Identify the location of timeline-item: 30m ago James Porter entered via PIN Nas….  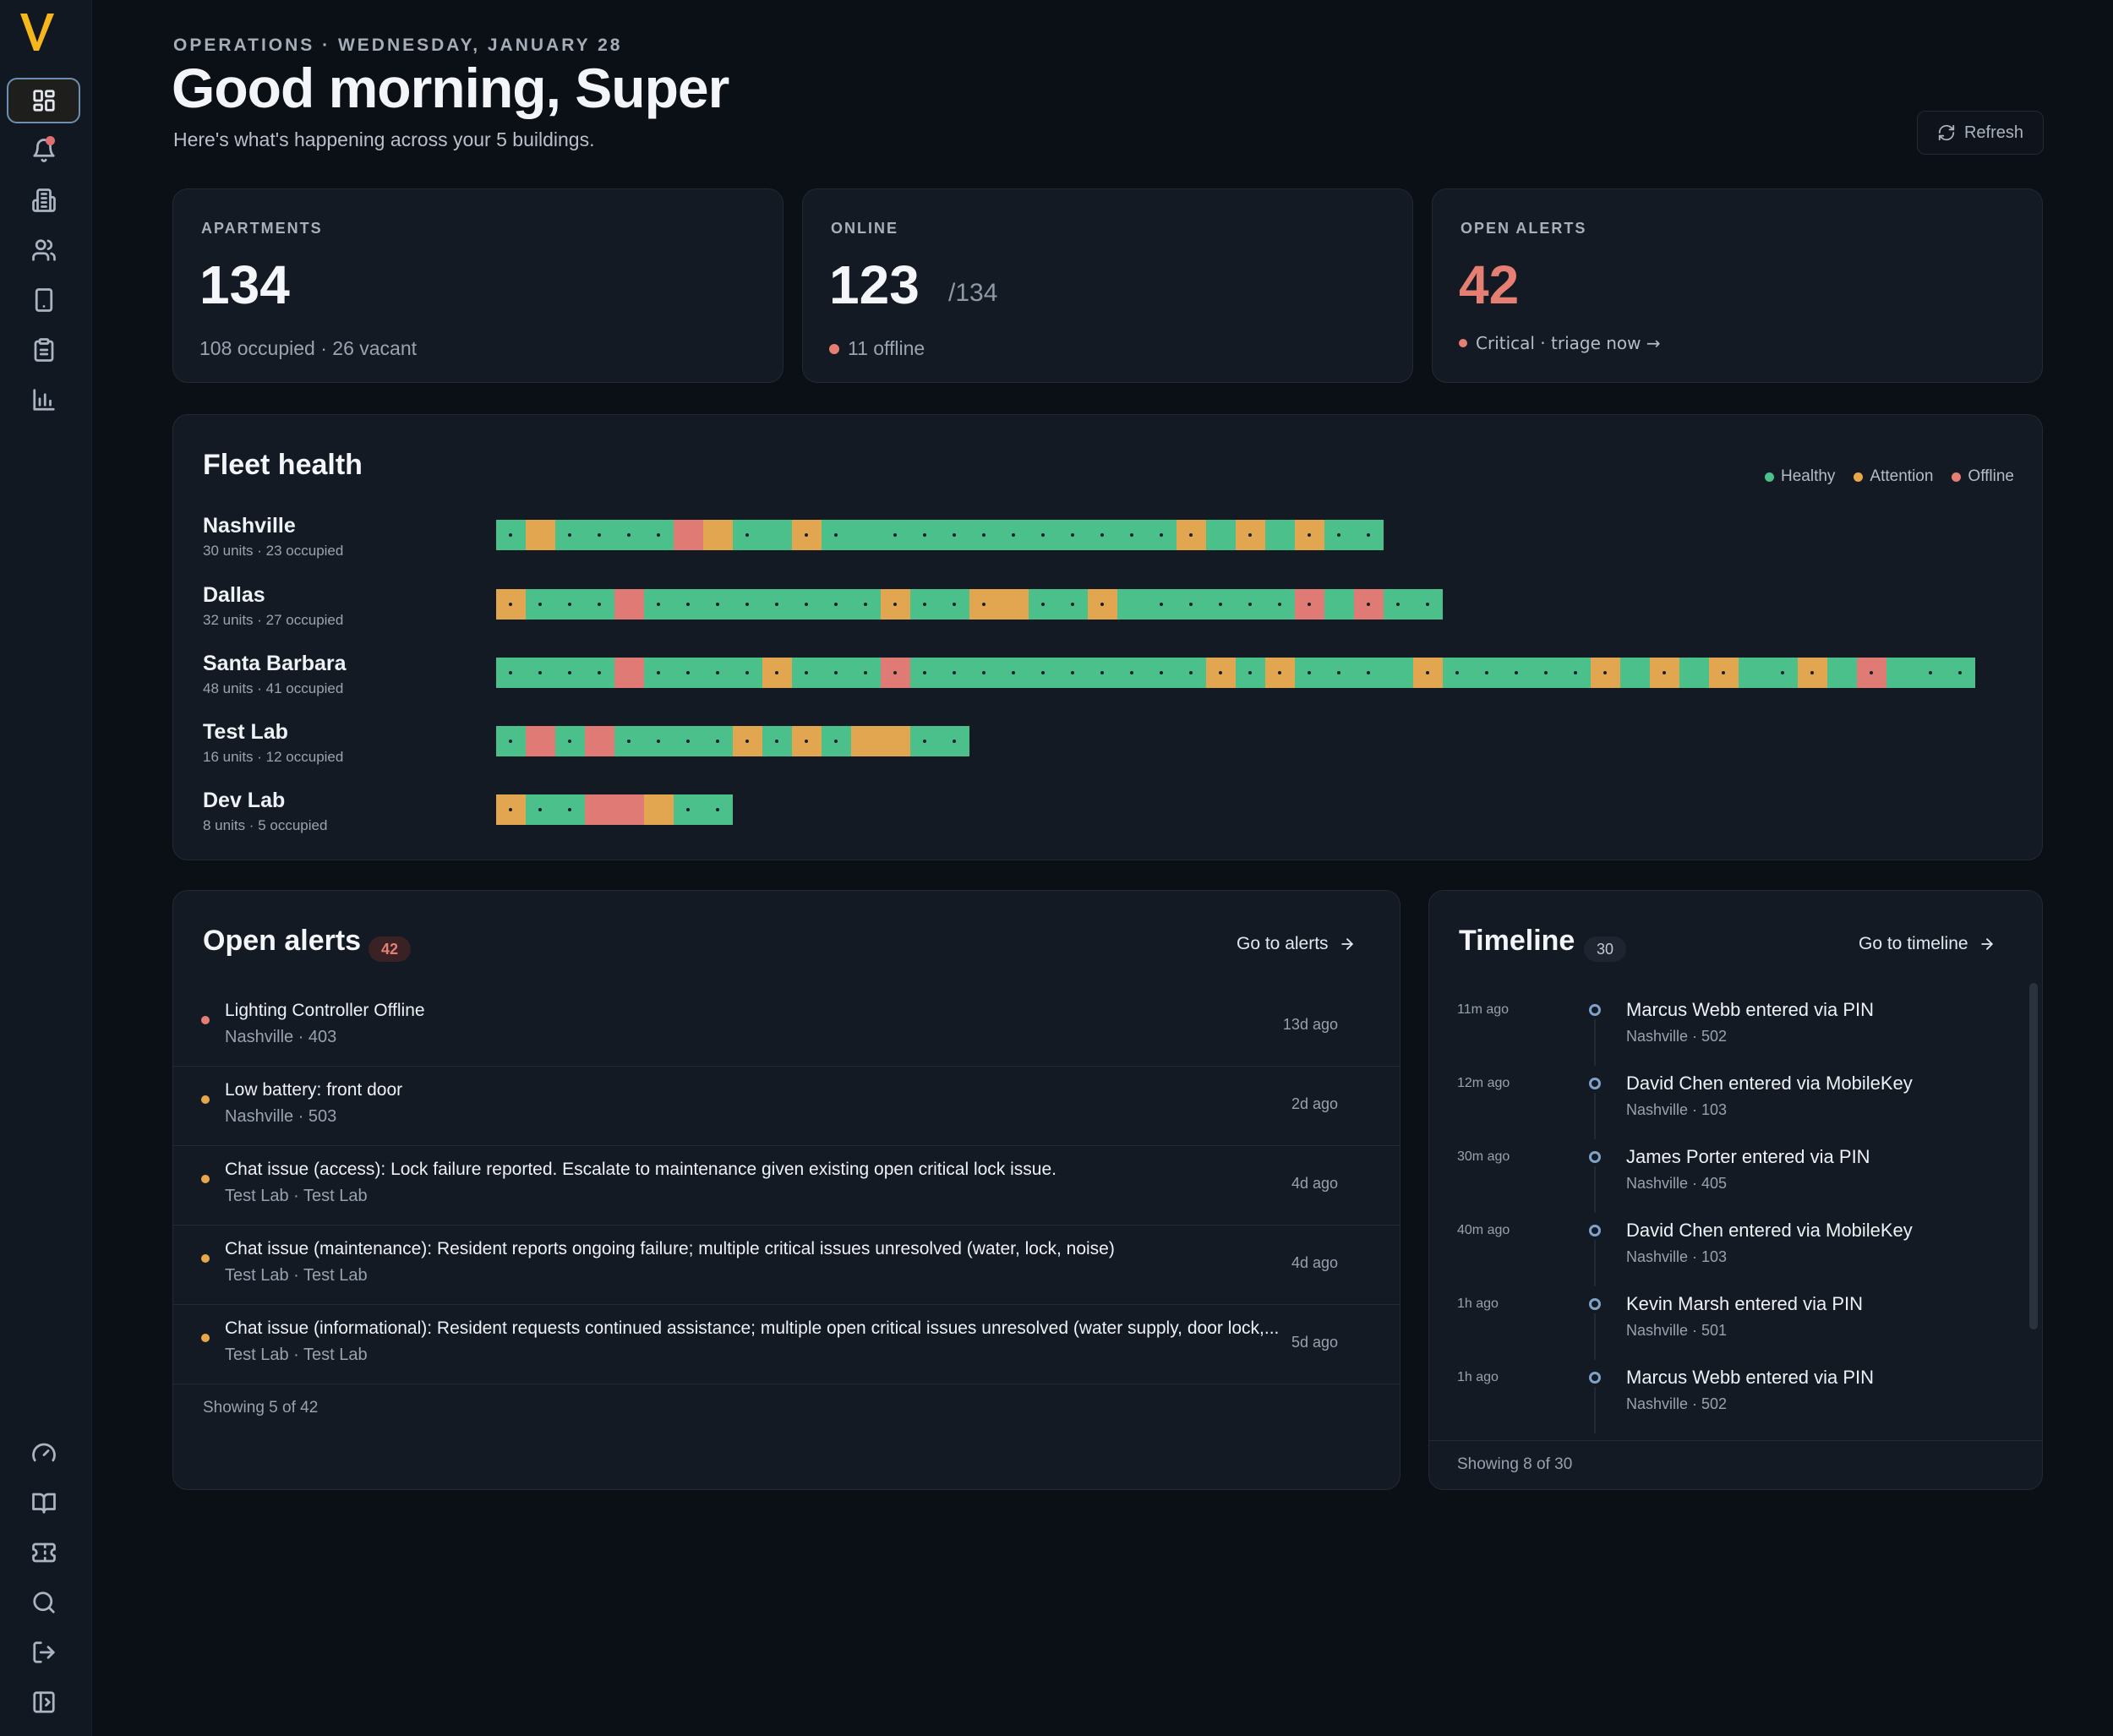
(1735, 1175).